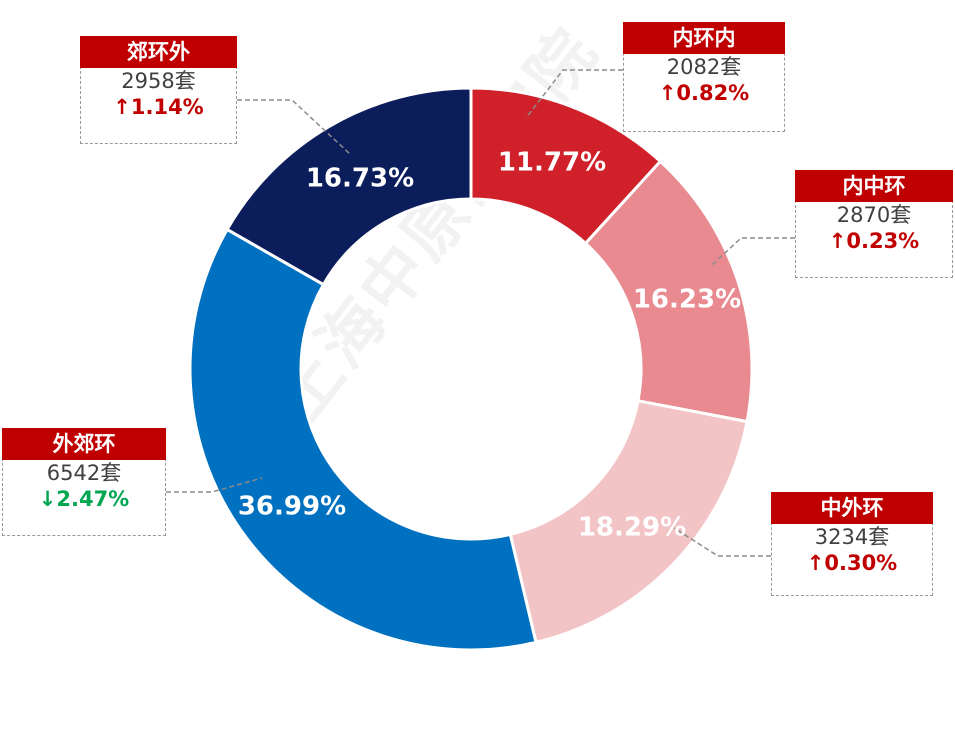  I want to click on callout-box: 外郊环 6542套 ↓2.47%, so click(84, 482).